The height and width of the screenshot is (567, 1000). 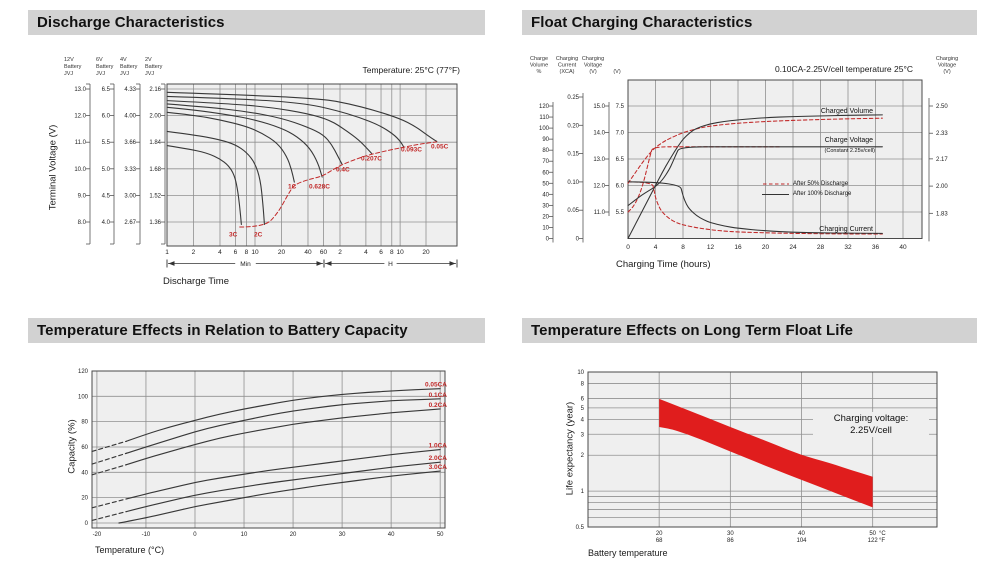 I want to click on section-title: Float Charging Characteristics, so click(x=642, y=22).